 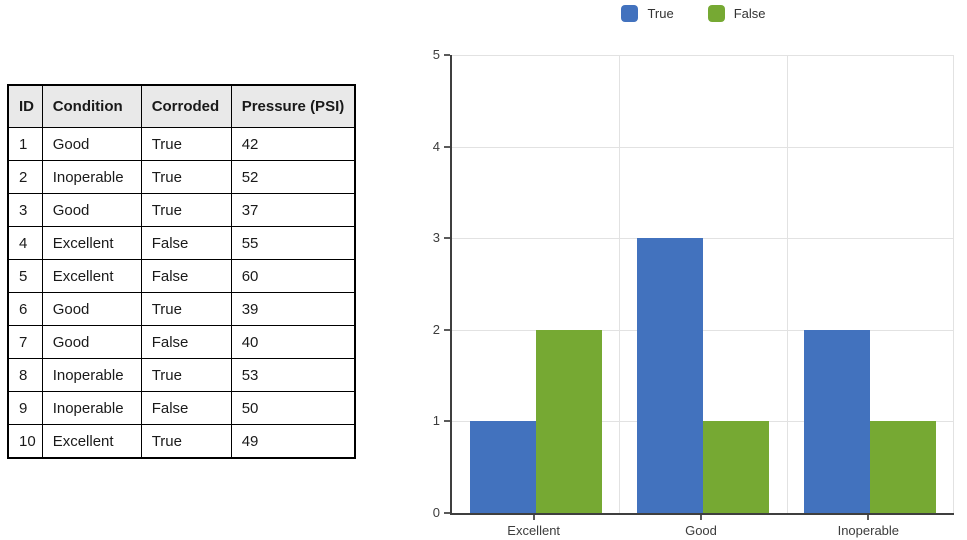 What do you see at coordinates (670, 375) in the screenshot?
I see `bar-true-good` at bounding box center [670, 375].